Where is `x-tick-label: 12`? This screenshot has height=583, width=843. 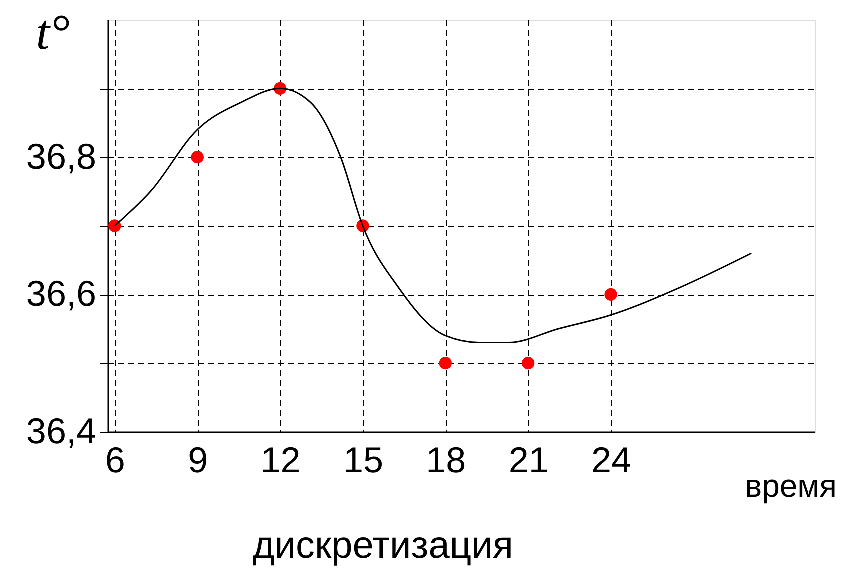
x-tick-label: 12 is located at coordinates (280, 460).